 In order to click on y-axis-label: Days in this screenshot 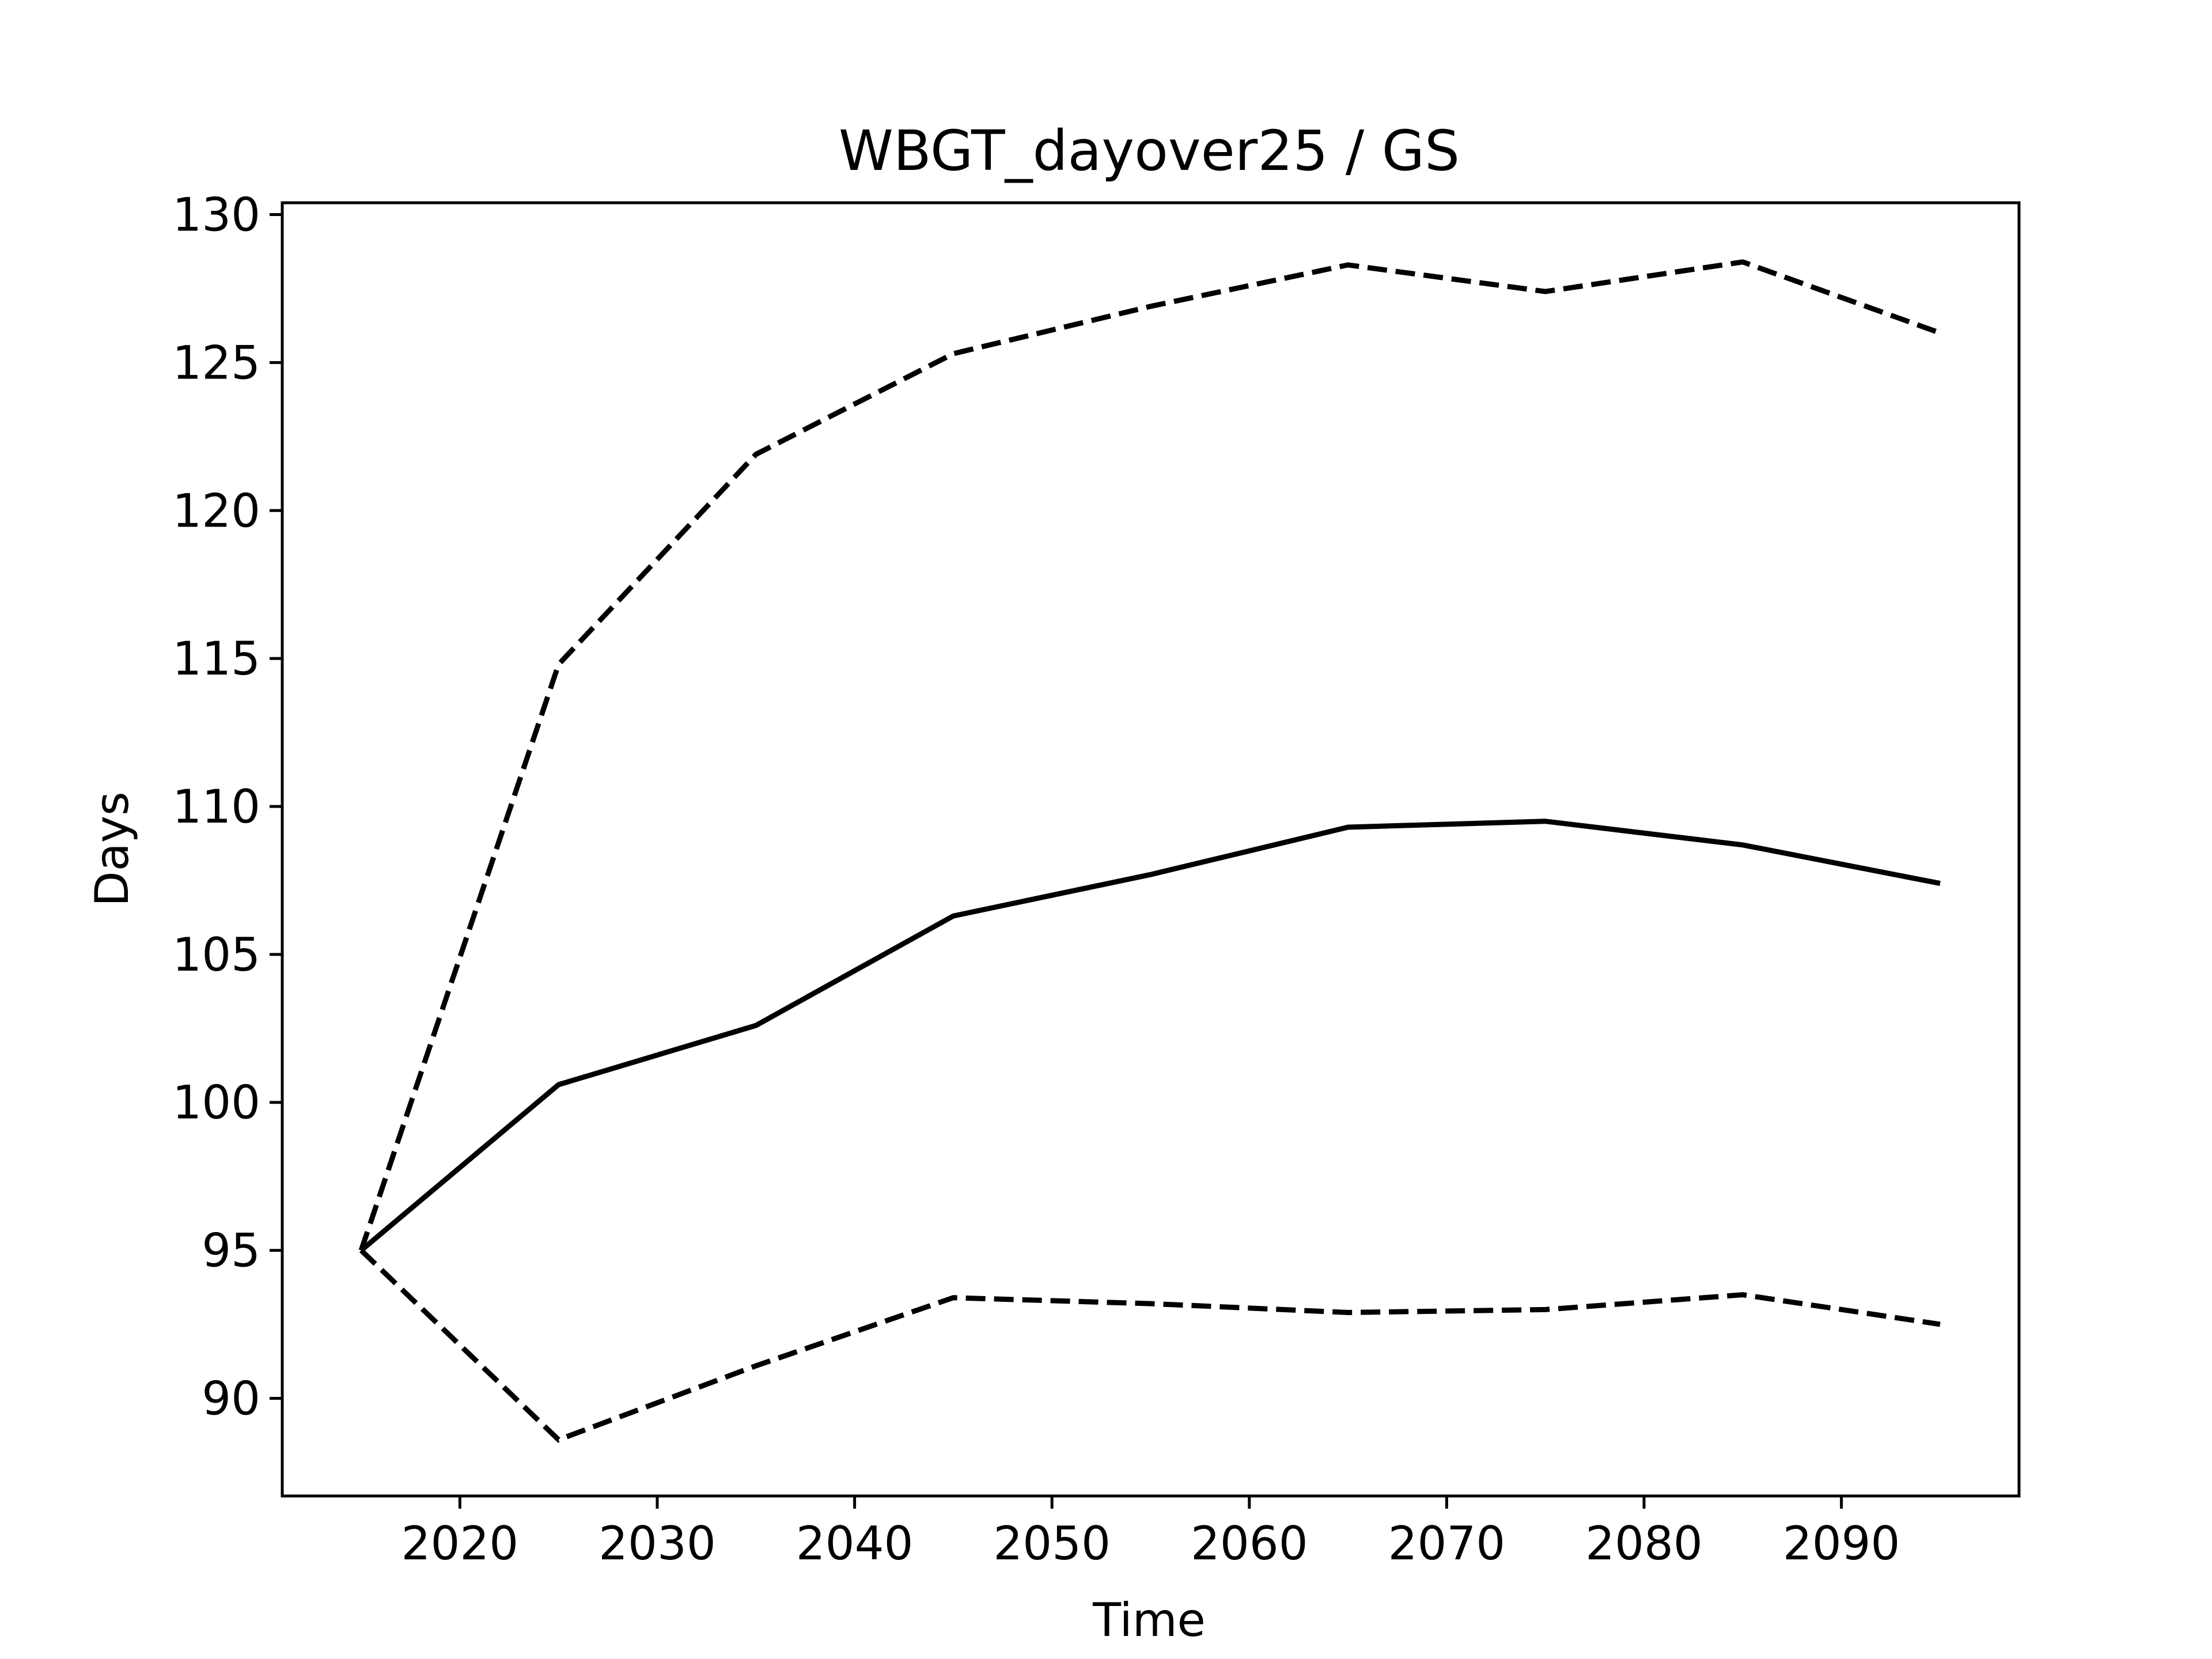, I will do `click(112, 849)`.